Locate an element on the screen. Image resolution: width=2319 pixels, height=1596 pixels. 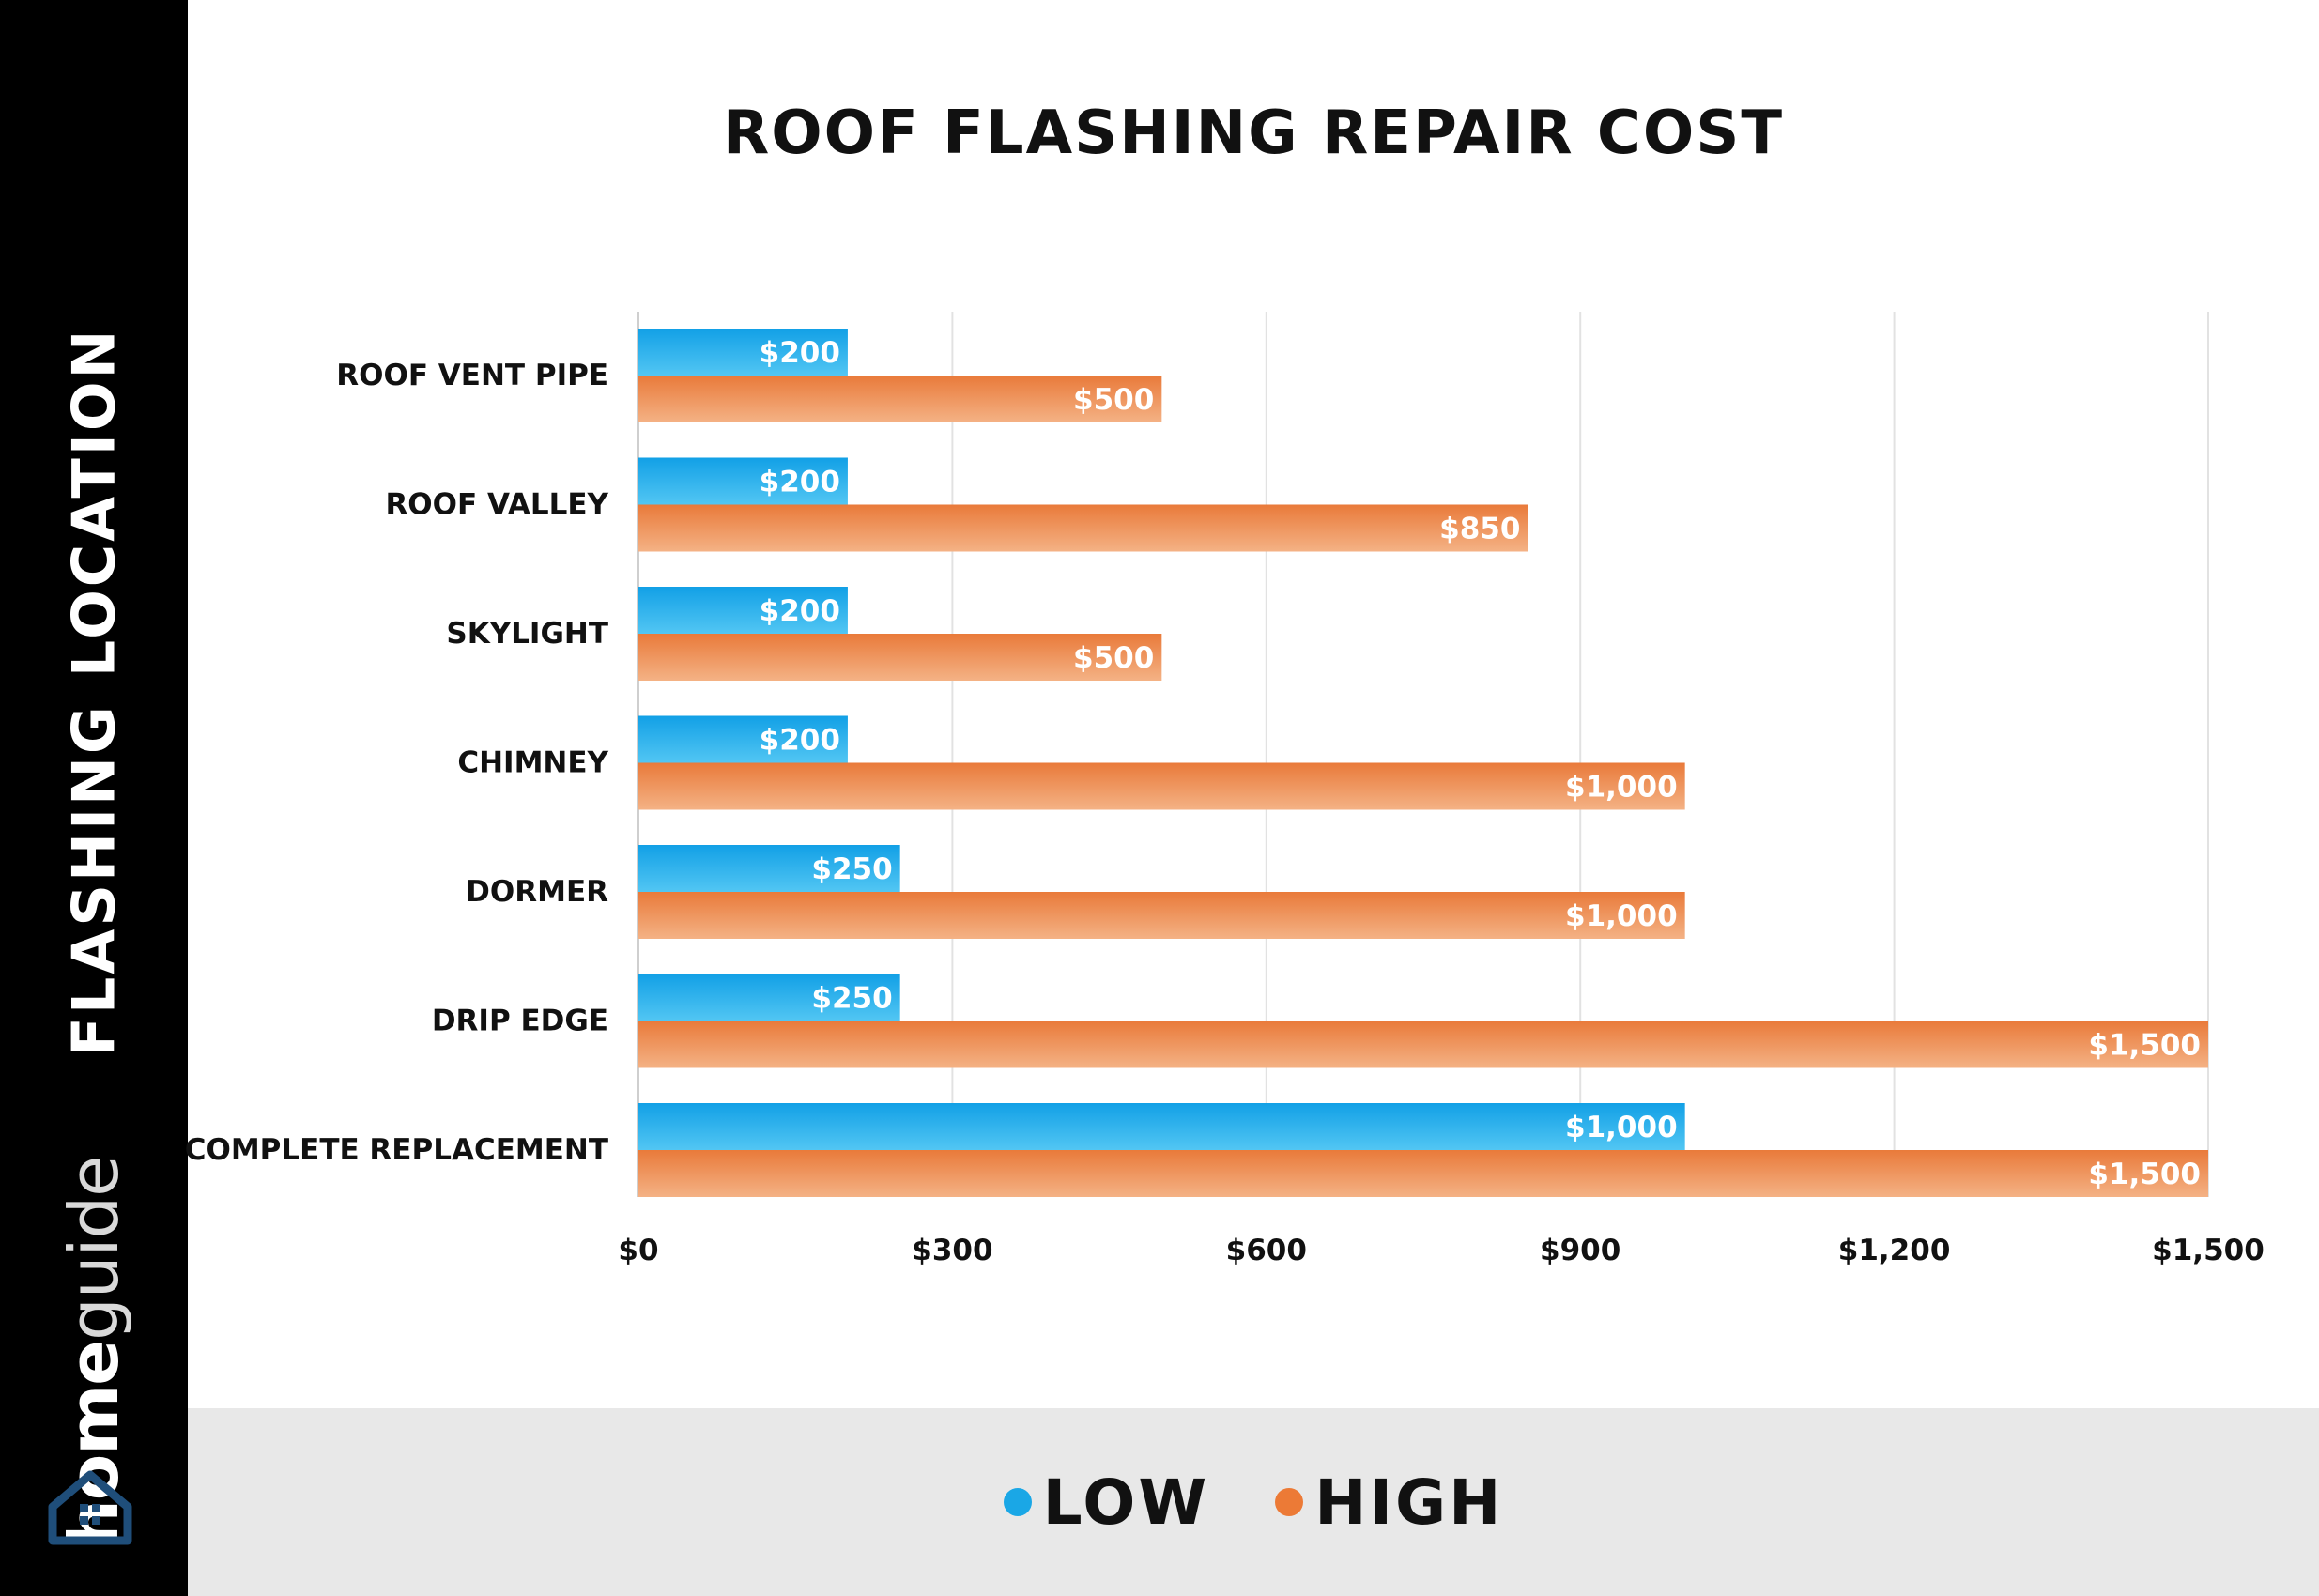
x-tick-label: $1,500 is located at coordinates (2208, 1251).